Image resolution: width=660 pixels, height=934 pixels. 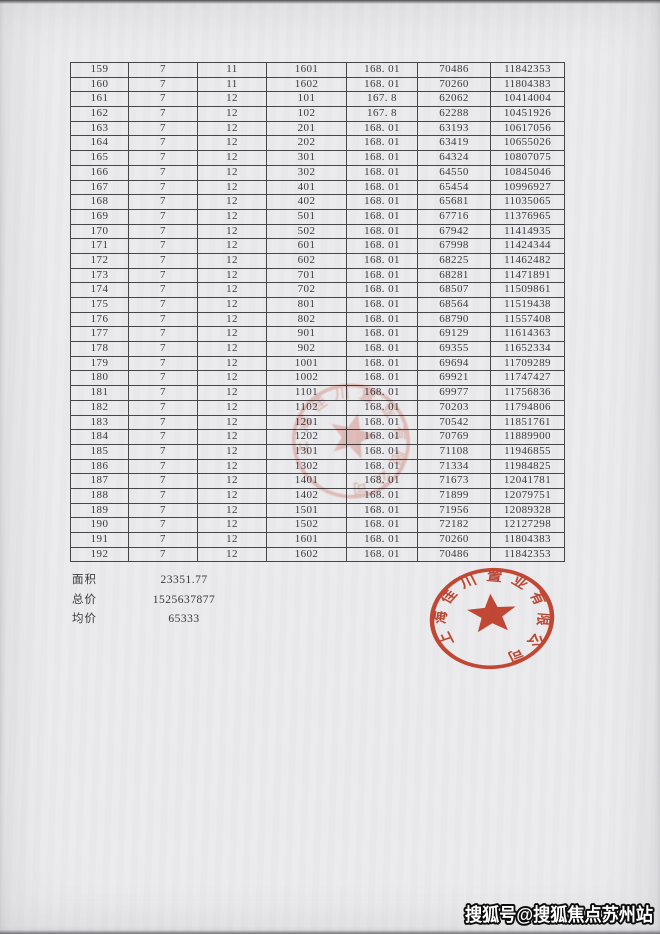 I want to click on summary-block: 面积 23351.77 总价 1525637877 均价 65333, so click(x=163, y=600).